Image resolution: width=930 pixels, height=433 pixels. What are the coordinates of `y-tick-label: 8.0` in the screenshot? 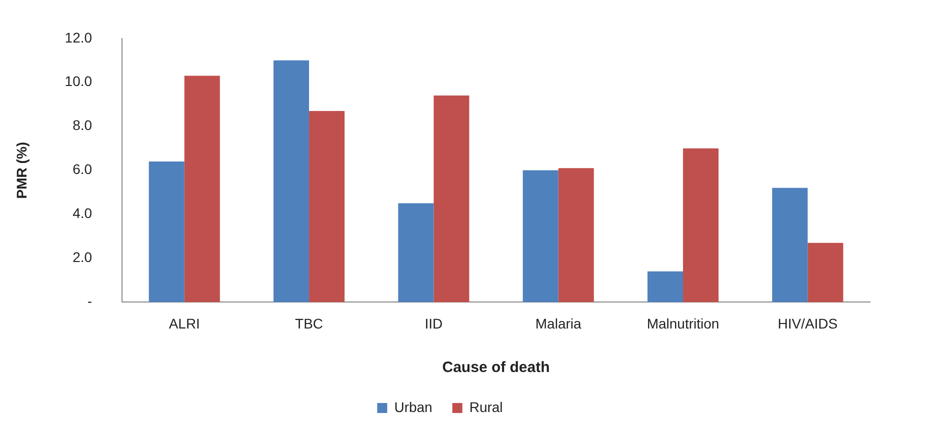 It's located at (82, 125).